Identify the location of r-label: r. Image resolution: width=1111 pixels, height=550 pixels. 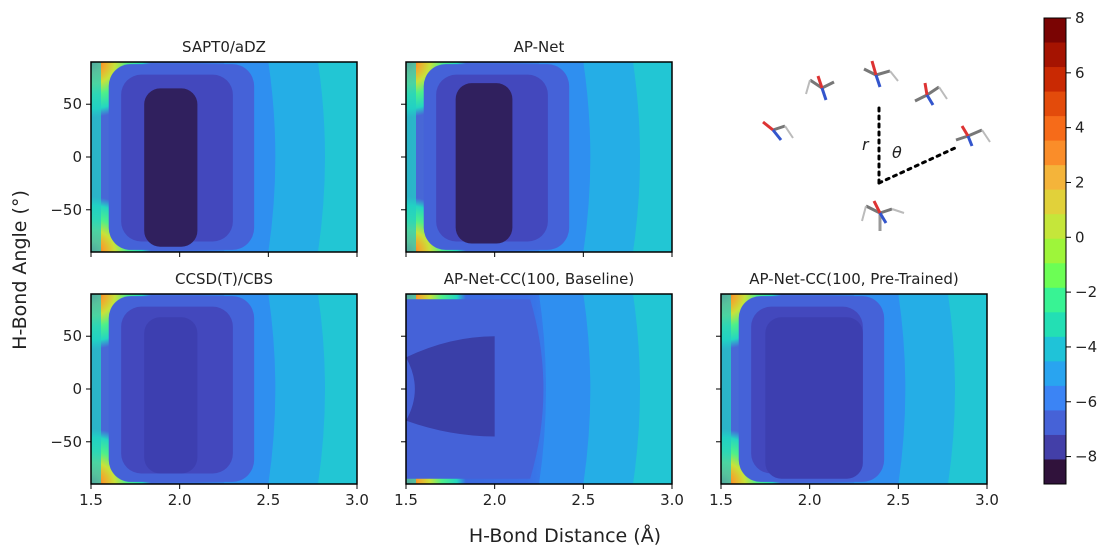
(866, 144).